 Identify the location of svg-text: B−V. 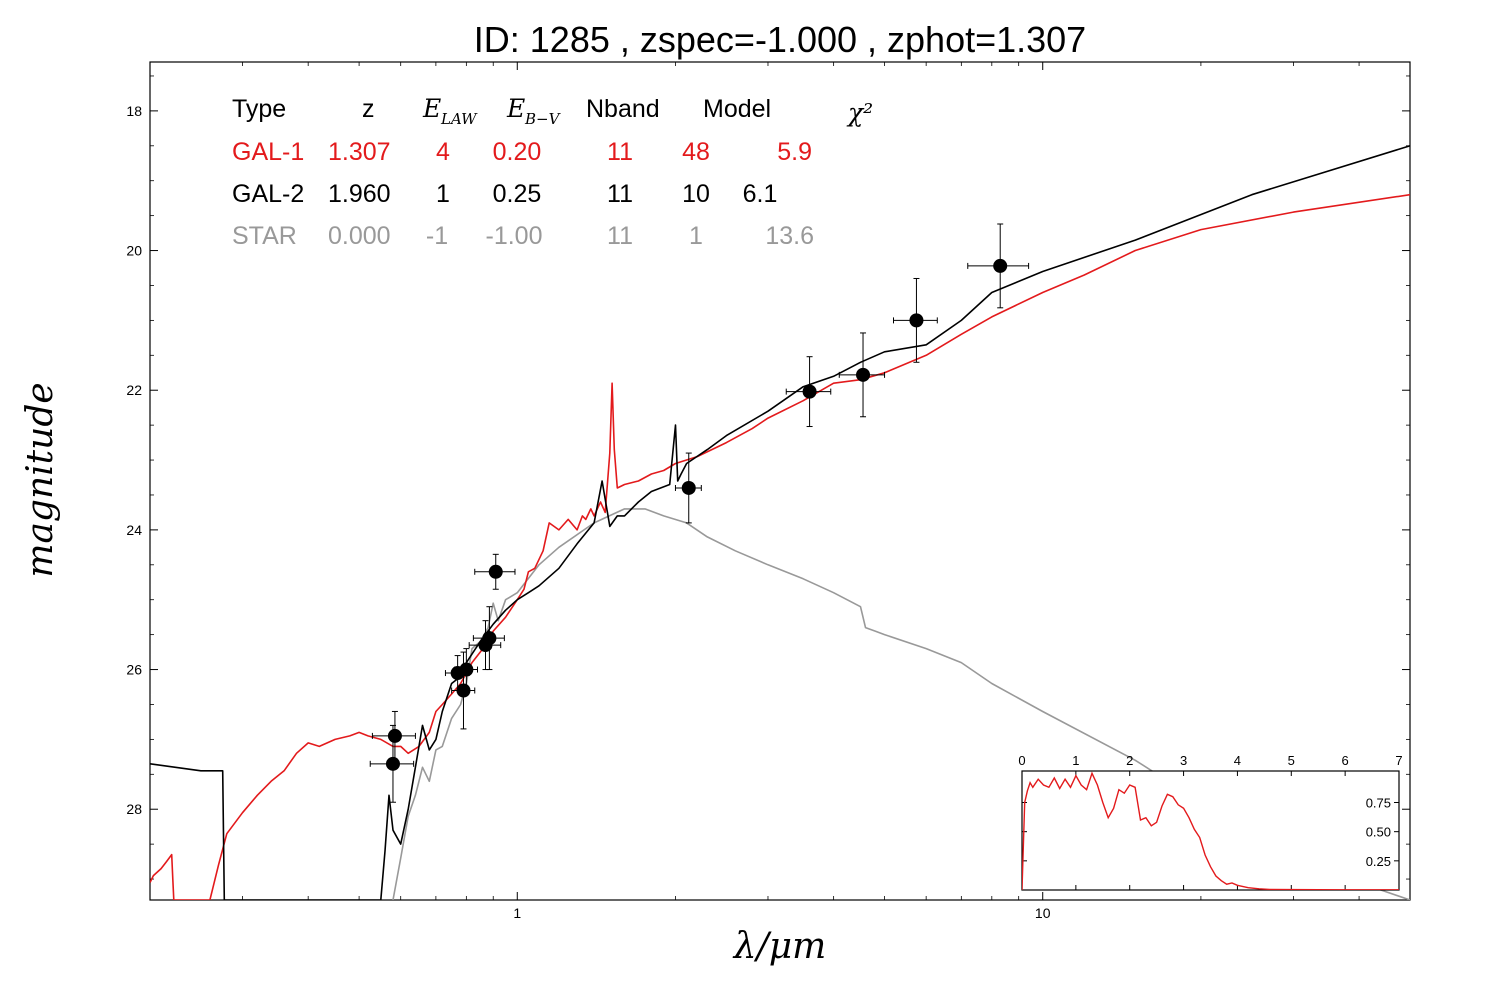
(543, 119).